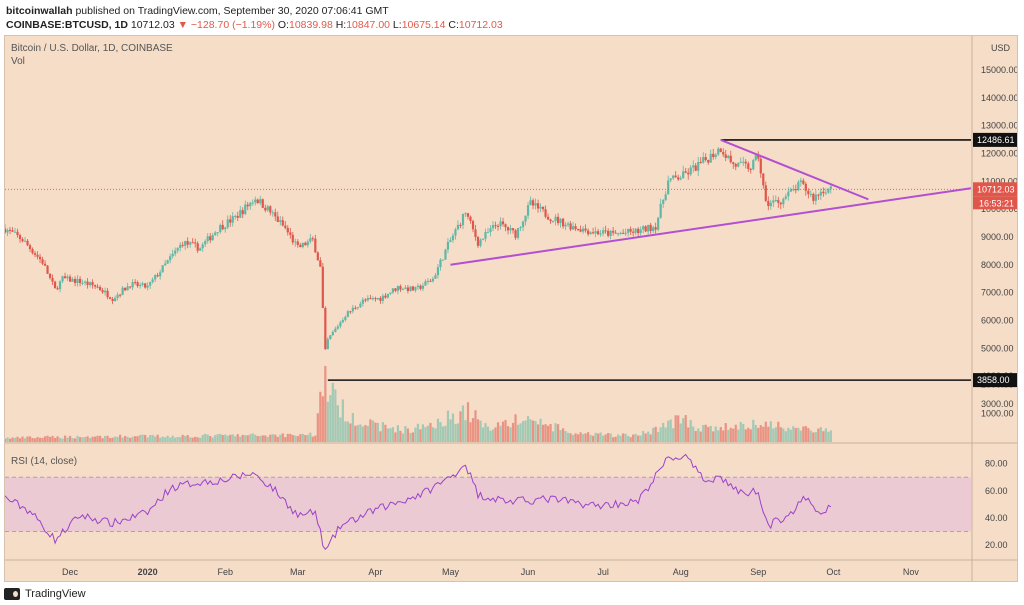  What do you see at coordinates (996, 518) in the screenshot?
I see `rsi-tick-label: 40.00` at bounding box center [996, 518].